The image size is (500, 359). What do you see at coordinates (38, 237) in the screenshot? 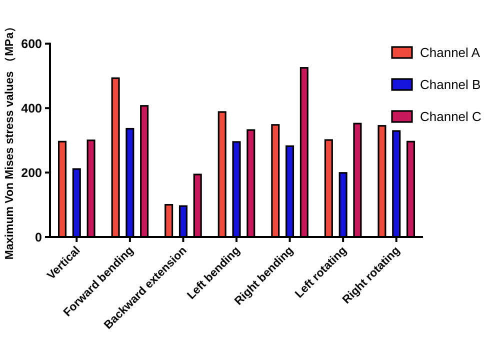
I see `y-tick-label: 0` at bounding box center [38, 237].